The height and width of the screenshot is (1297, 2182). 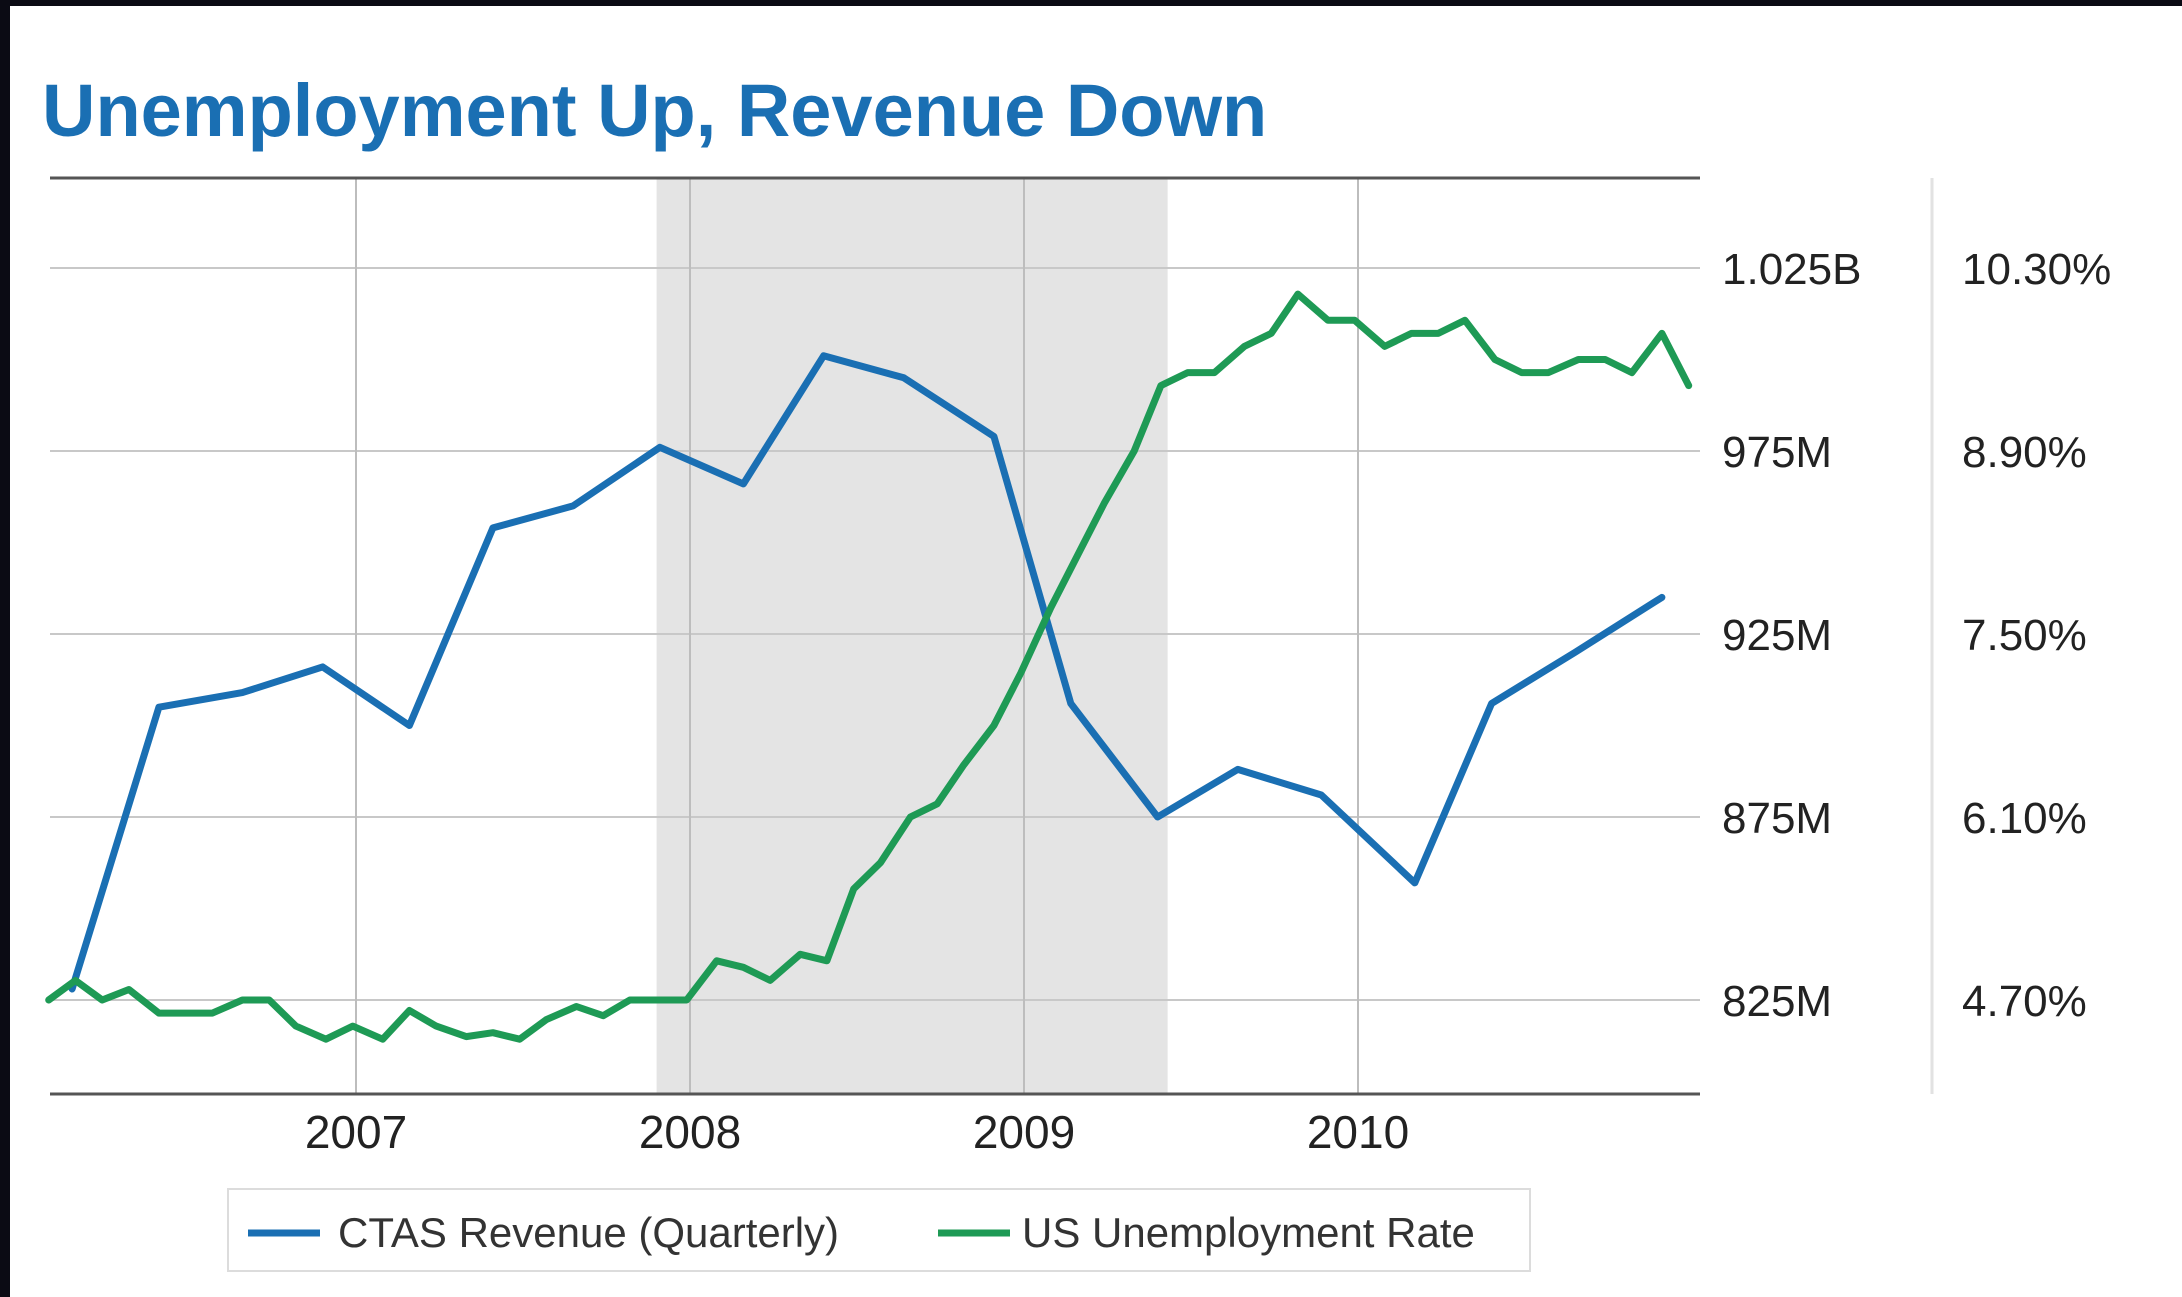 I want to click on y-tick-label-left: 1.025B, so click(x=1791, y=269).